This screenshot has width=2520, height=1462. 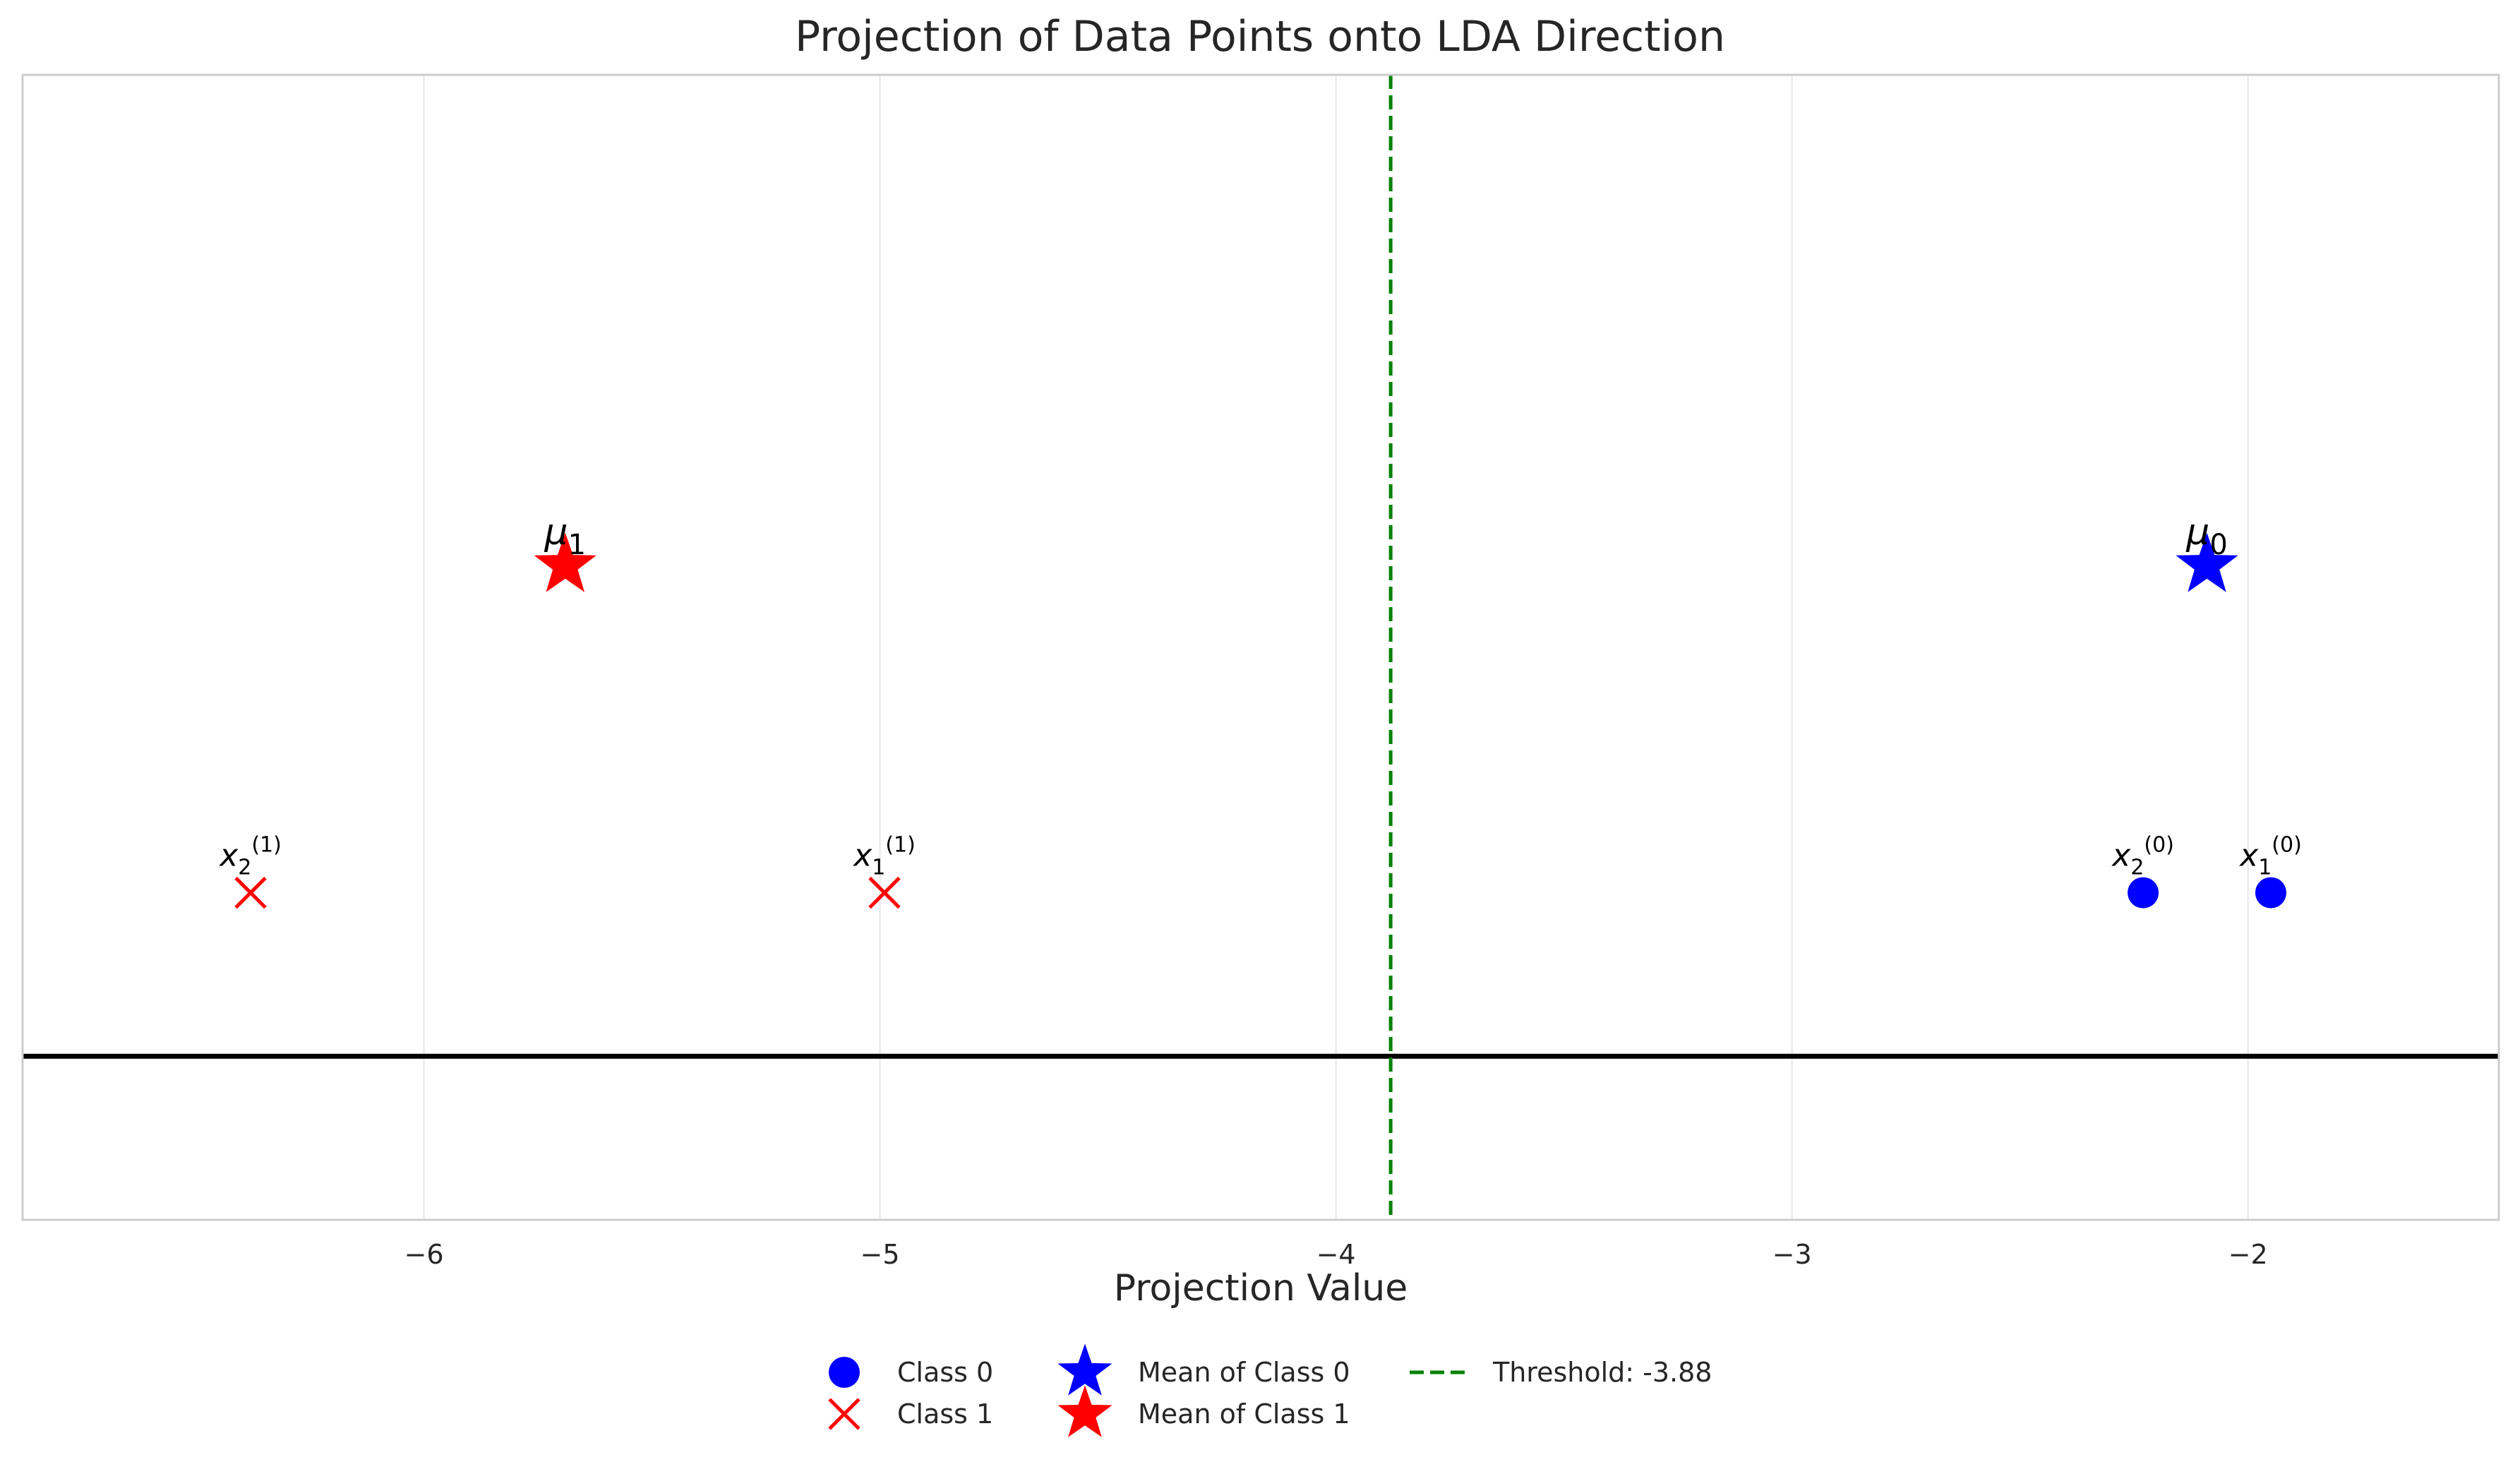 I want to click on legend-item: Mean of Class 0, so click(x=1204, y=1369).